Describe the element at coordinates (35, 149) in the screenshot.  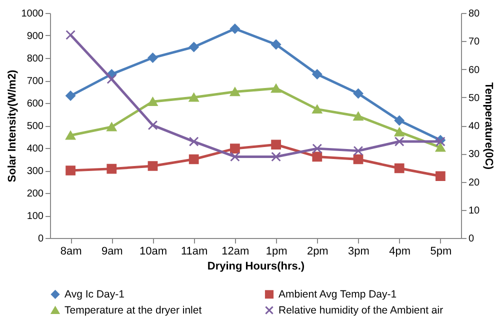
I see `y-tick-label: 400` at that location.